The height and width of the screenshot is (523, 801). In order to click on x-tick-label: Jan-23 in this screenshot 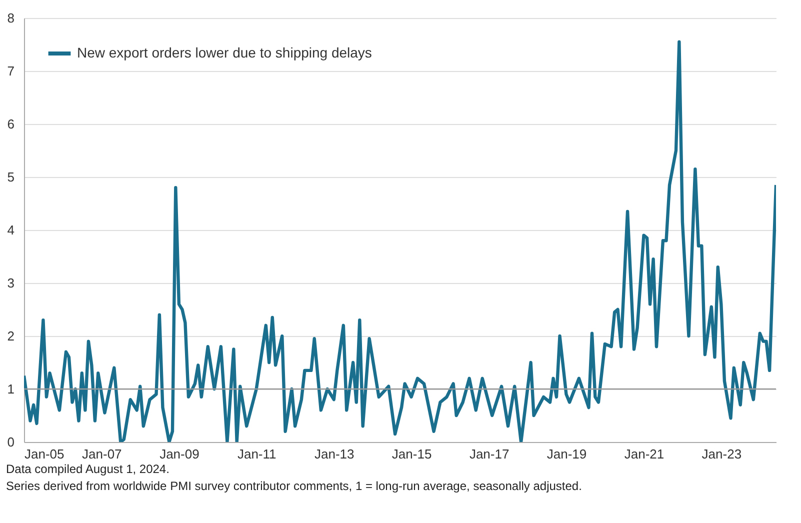, I will do `click(722, 454)`.